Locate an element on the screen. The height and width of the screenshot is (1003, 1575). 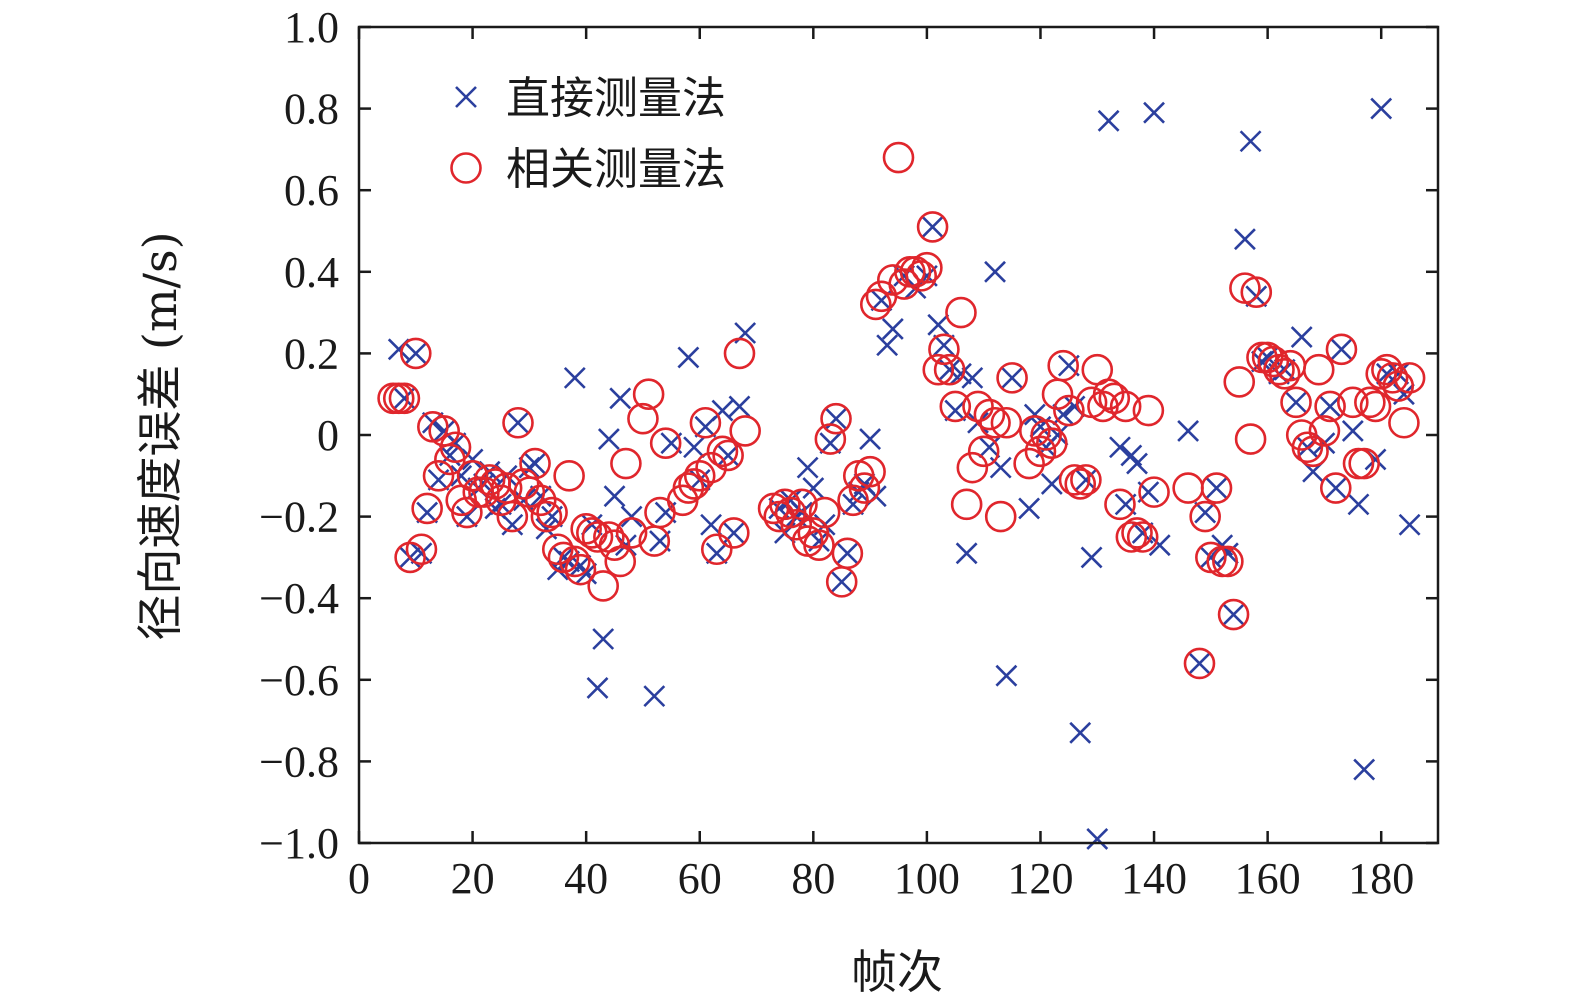
y-tick-label: 0.2 is located at coordinates (311, 353).